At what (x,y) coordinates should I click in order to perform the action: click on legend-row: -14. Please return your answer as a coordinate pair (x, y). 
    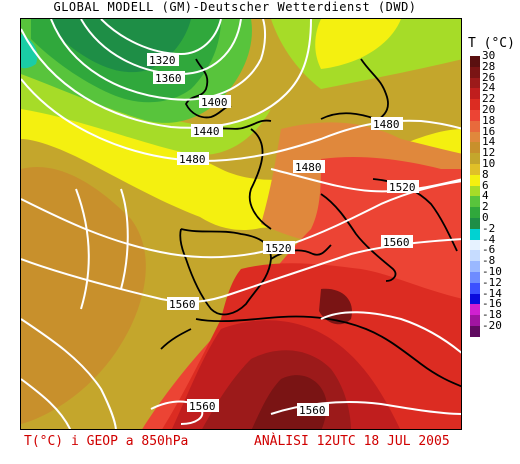
    Looking at the image, I should click on (493, 296).